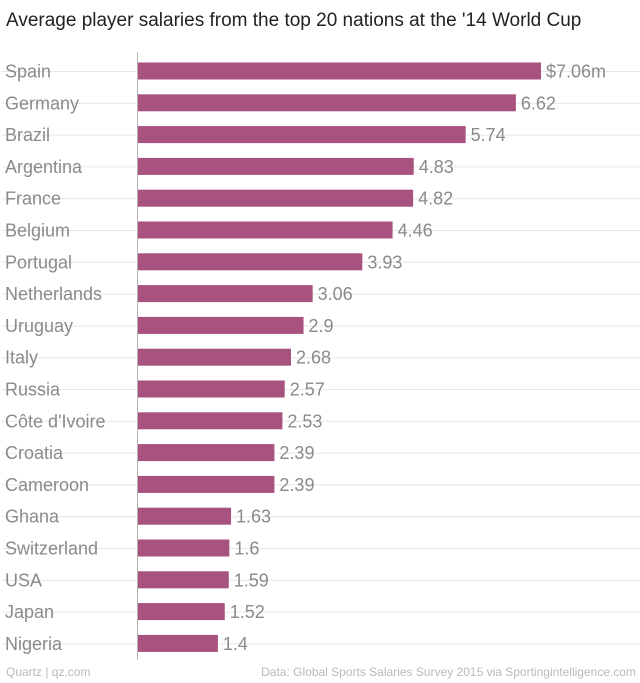 The height and width of the screenshot is (683, 640). What do you see at coordinates (576, 72) in the screenshot?
I see `value-label: $7.06m` at bounding box center [576, 72].